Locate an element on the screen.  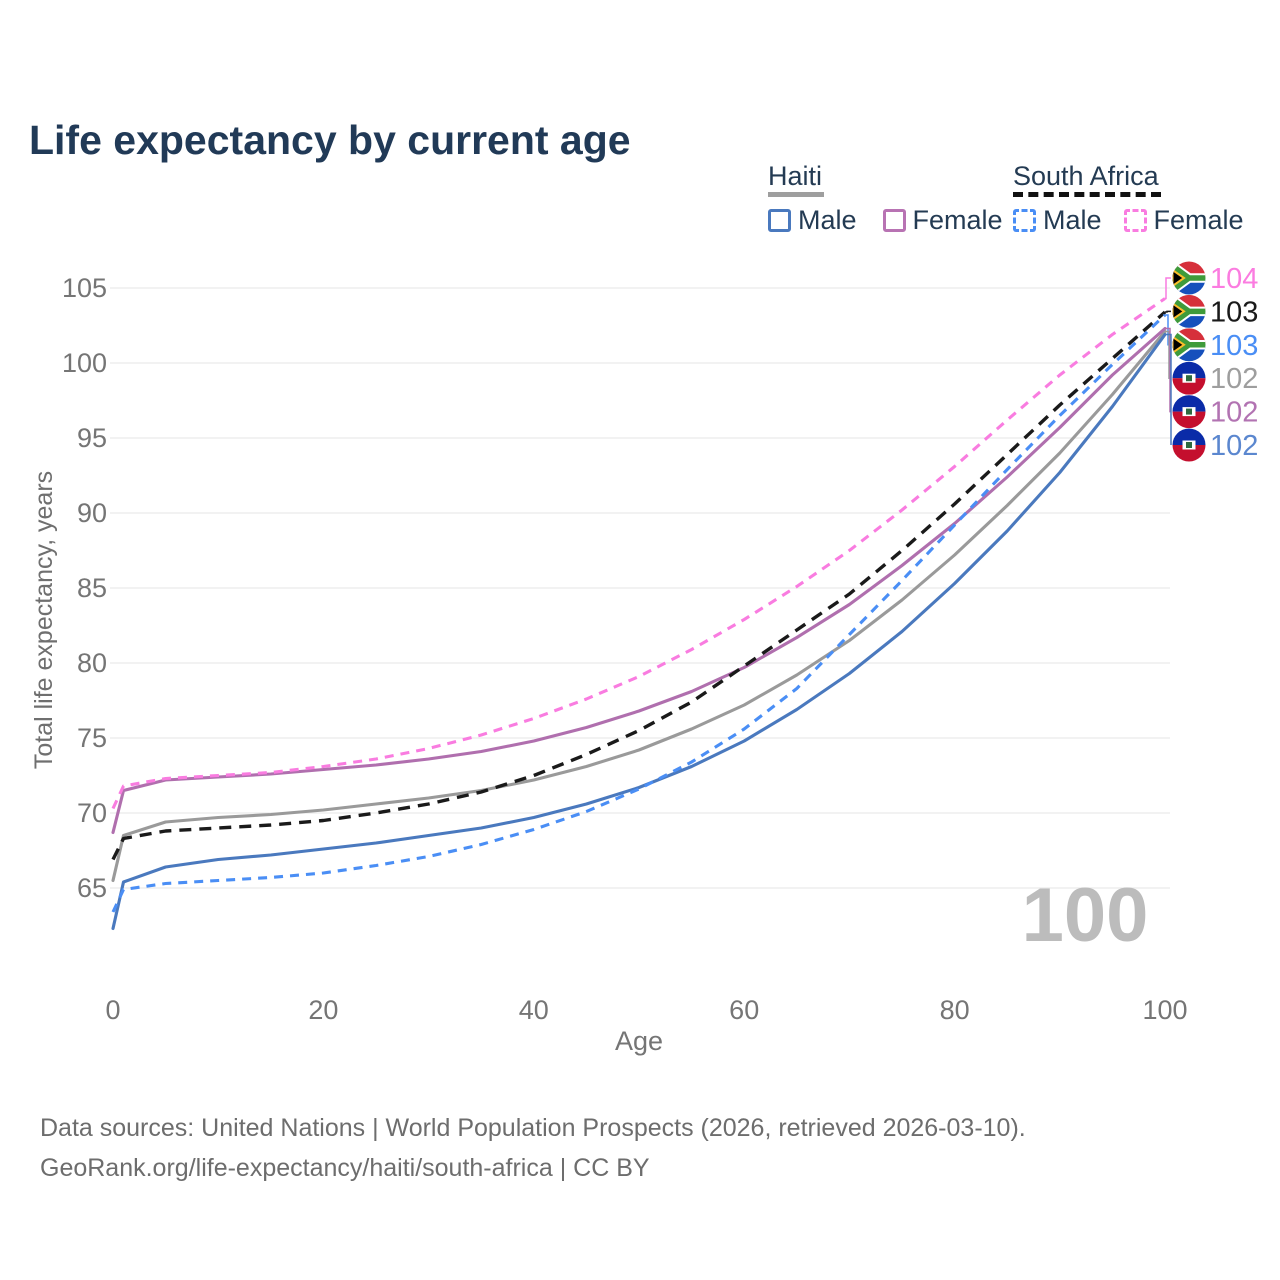
y-tick-80: 80 is located at coordinates (92, 663).